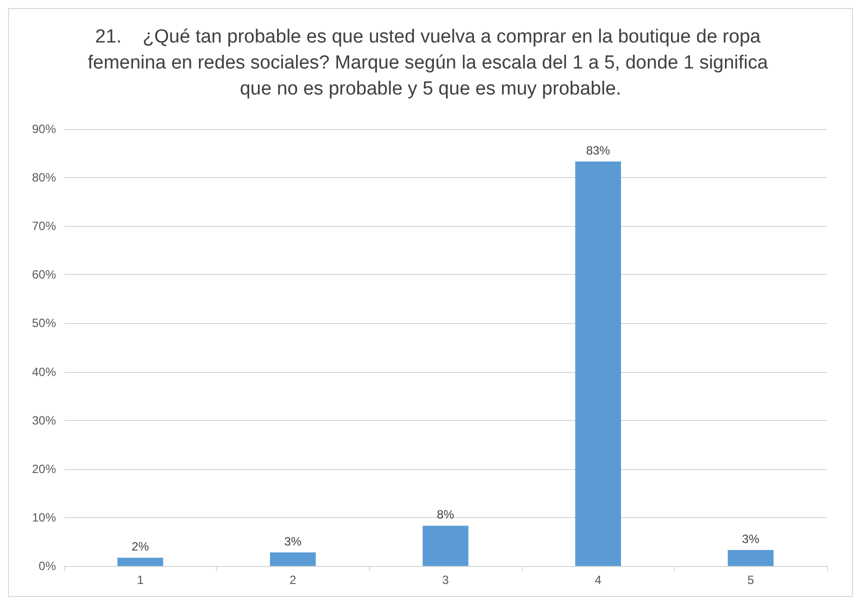 The width and height of the screenshot is (861, 605). What do you see at coordinates (47, 566) in the screenshot?
I see `y-tick-label: 0%` at bounding box center [47, 566].